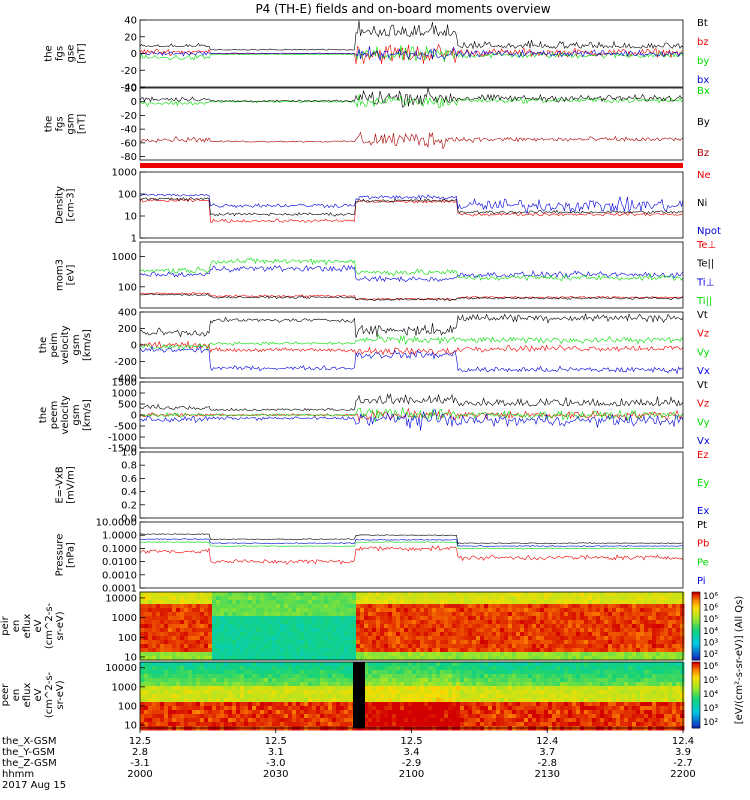  I want to click on y-axis-label: Pressure, so click(60, 555).